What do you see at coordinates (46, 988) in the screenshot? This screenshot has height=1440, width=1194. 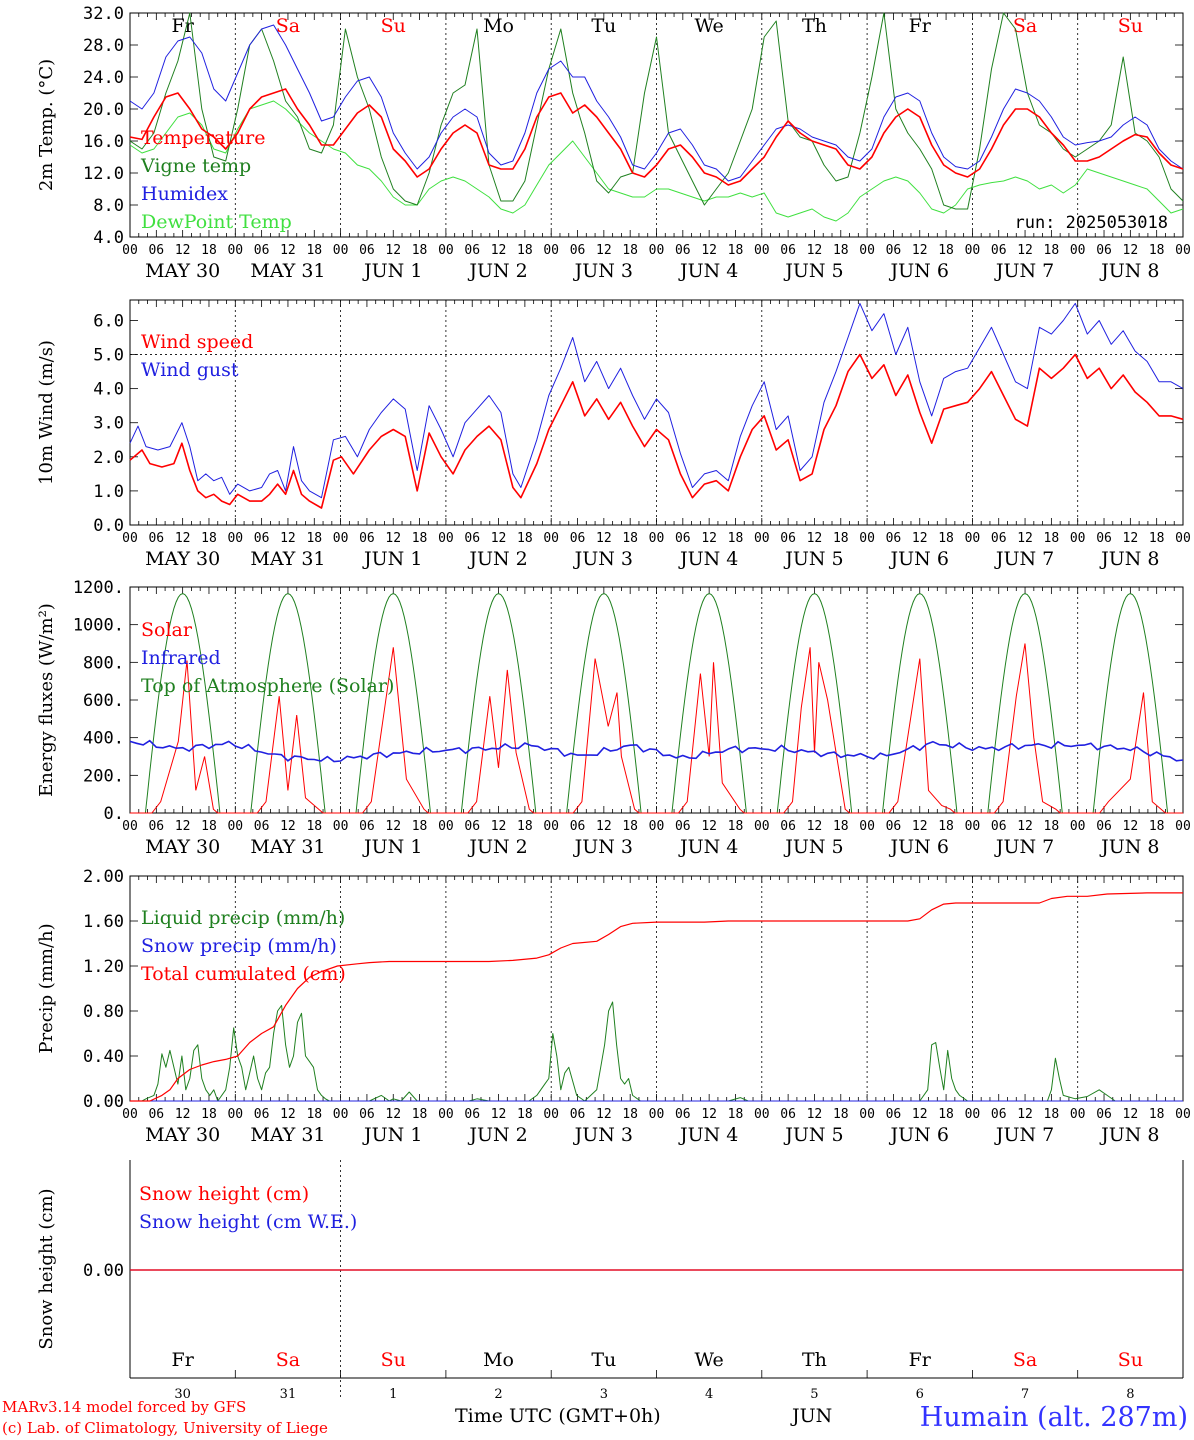 I see `y-axis-title: Precip (mm/h)` at bounding box center [46, 988].